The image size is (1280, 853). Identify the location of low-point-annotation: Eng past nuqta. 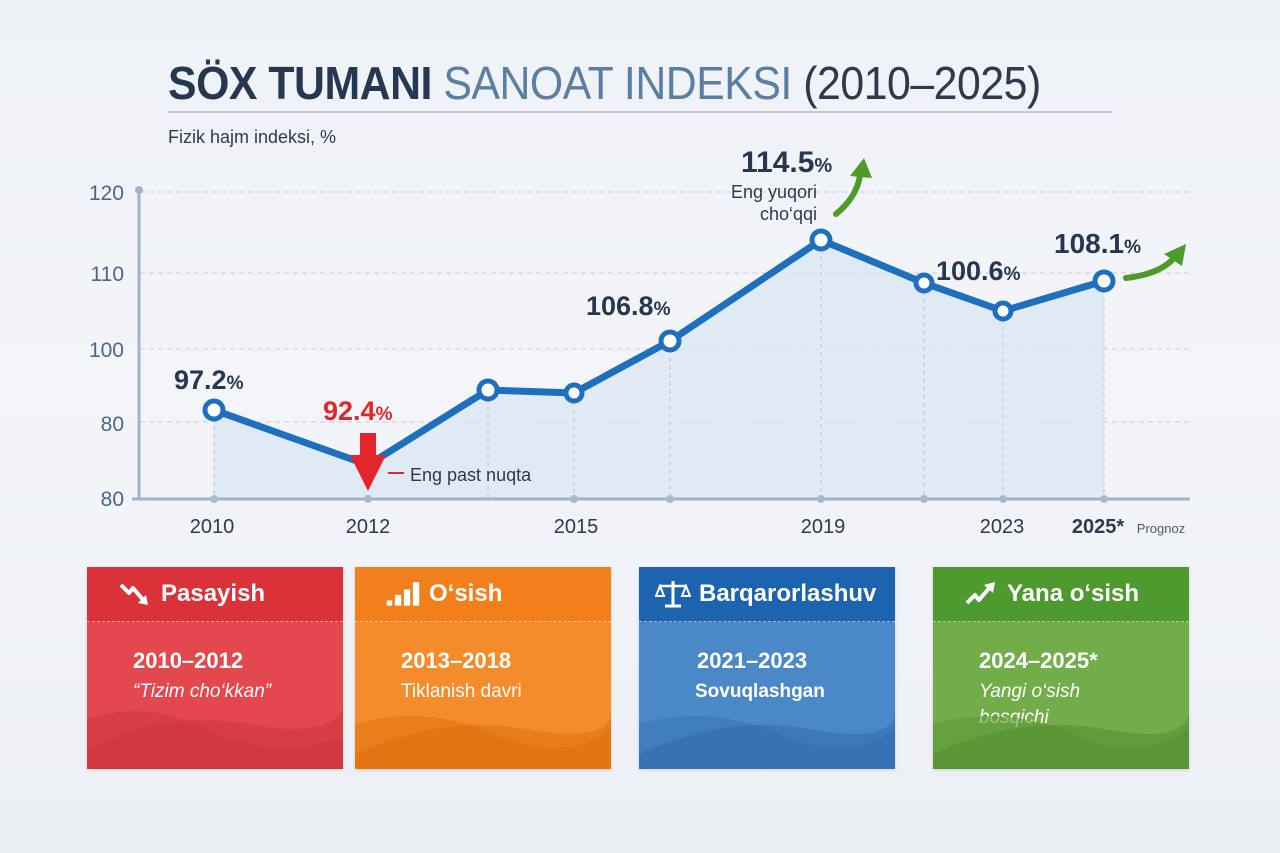
(471, 475).